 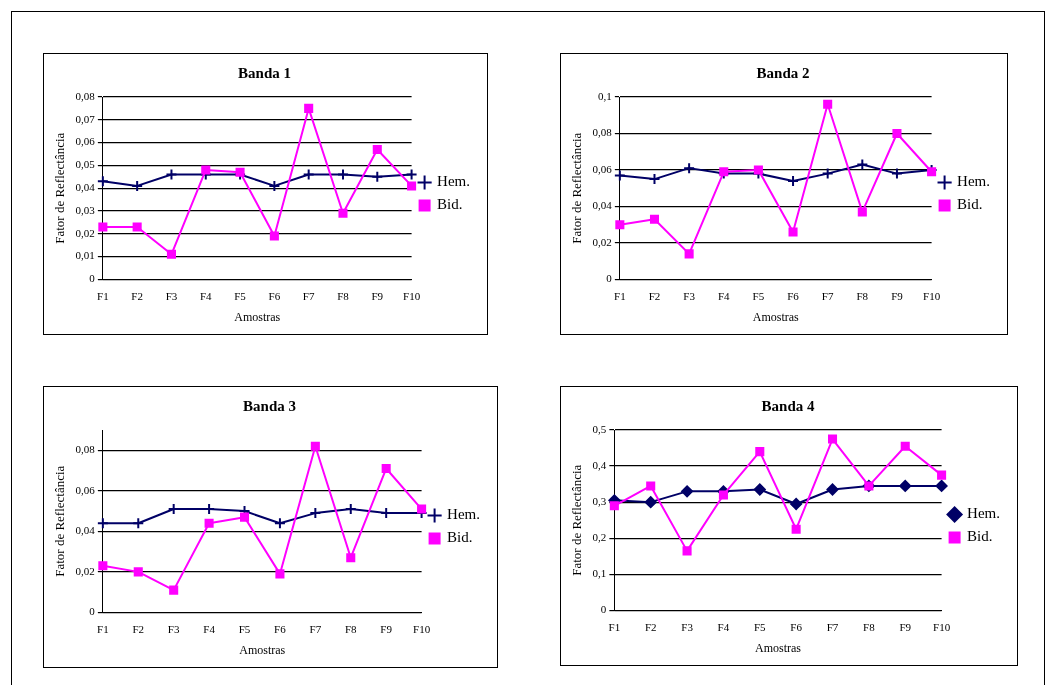 What do you see at coordinates (599, 501) in the screenshot?
I see `y-tick-label: 0,3` at bounding box center [599, 501].